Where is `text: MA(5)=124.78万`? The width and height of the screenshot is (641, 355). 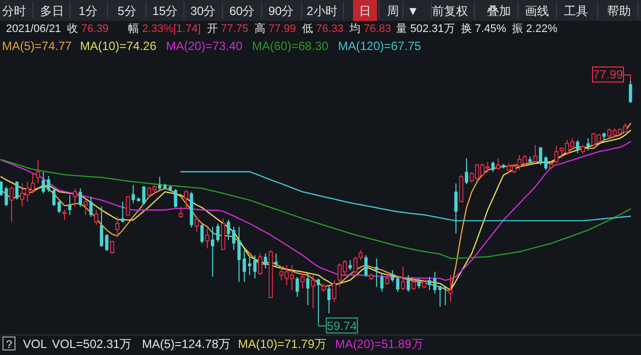
text: MA(5)=124.78万 is located at coordinates (186, 344).